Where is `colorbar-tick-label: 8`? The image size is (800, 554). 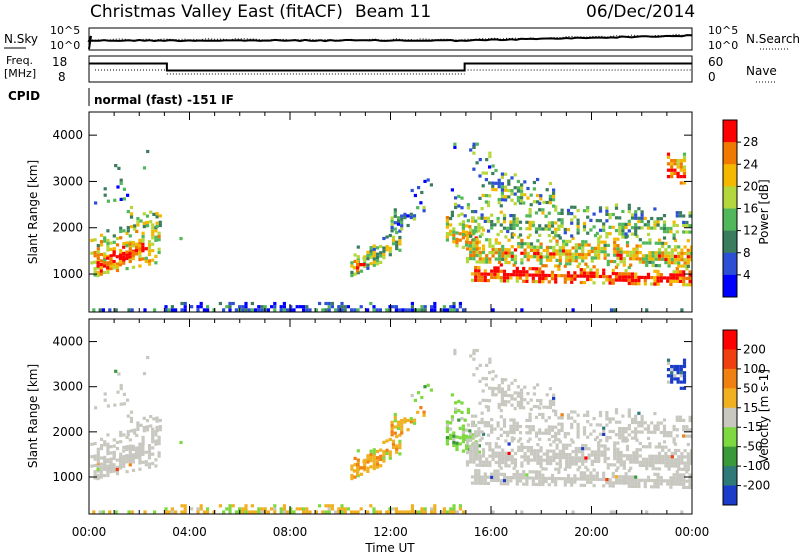 colorbar-tick-label: 8 is located at coordinates (747, 253).